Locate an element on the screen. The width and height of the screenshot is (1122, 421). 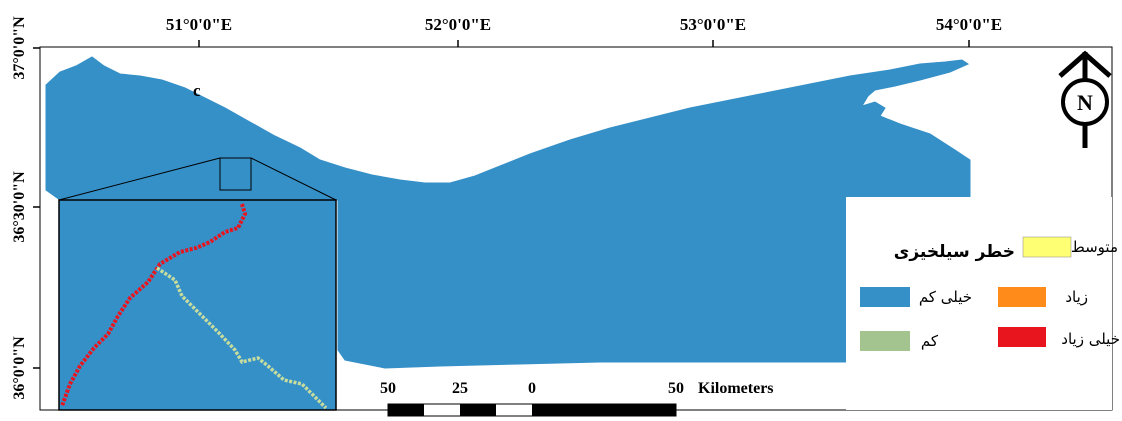
longitude-label-53: 53°0'0"E is located at coordinates (713, 24).